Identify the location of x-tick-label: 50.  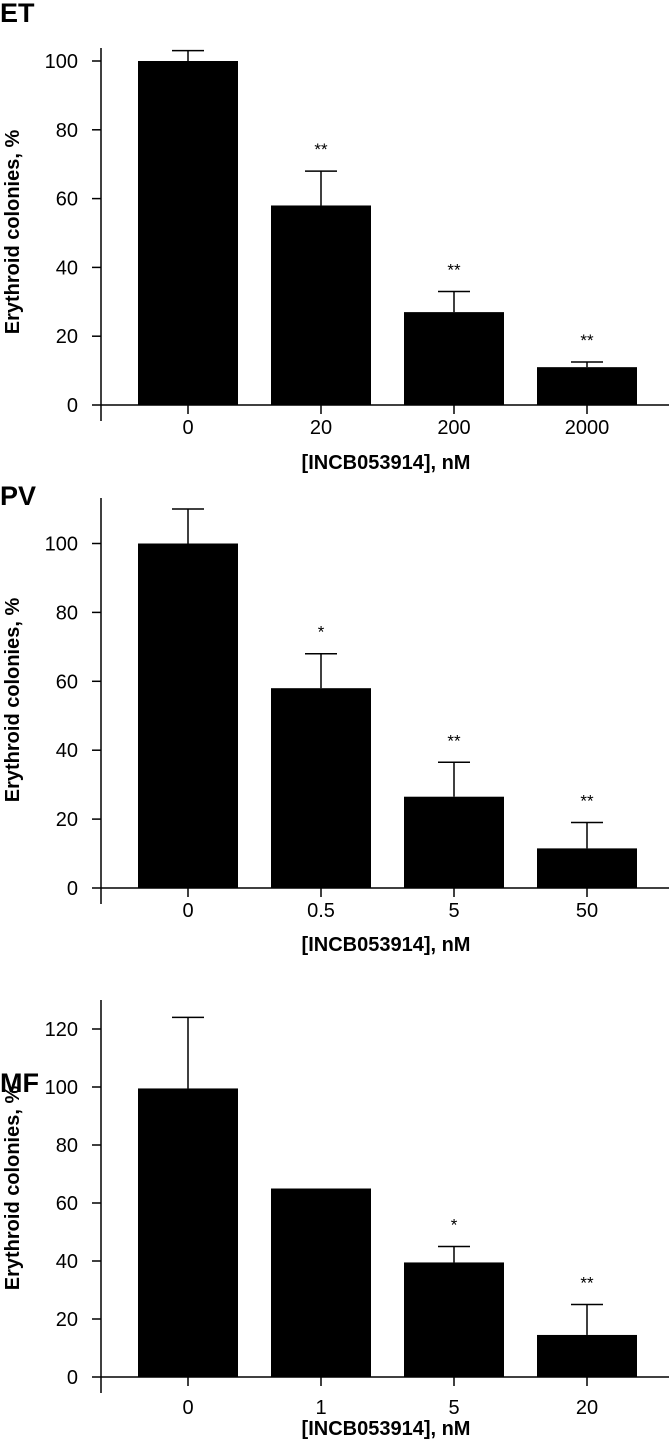
(587, 911).